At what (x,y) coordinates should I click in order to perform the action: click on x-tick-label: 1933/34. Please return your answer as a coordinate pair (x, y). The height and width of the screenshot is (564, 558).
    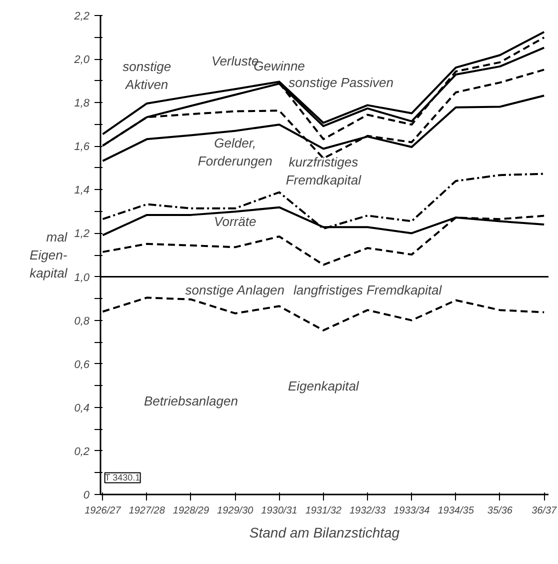
    Looking at the image, I should click on (412, 511).